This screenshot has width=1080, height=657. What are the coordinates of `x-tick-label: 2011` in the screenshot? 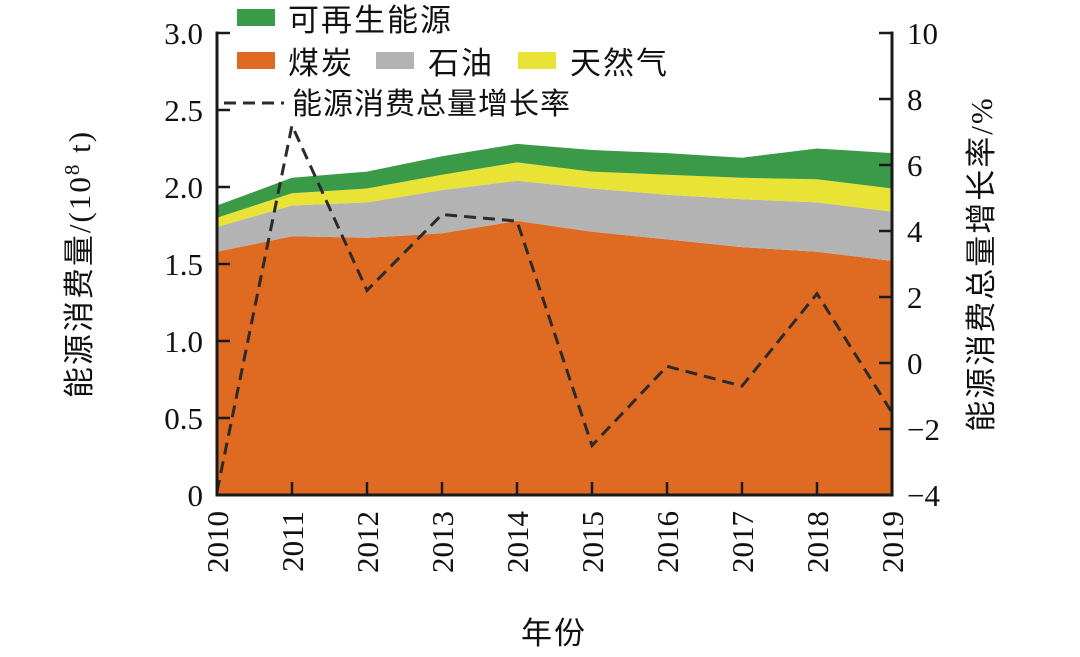 It's located at (292, 541).